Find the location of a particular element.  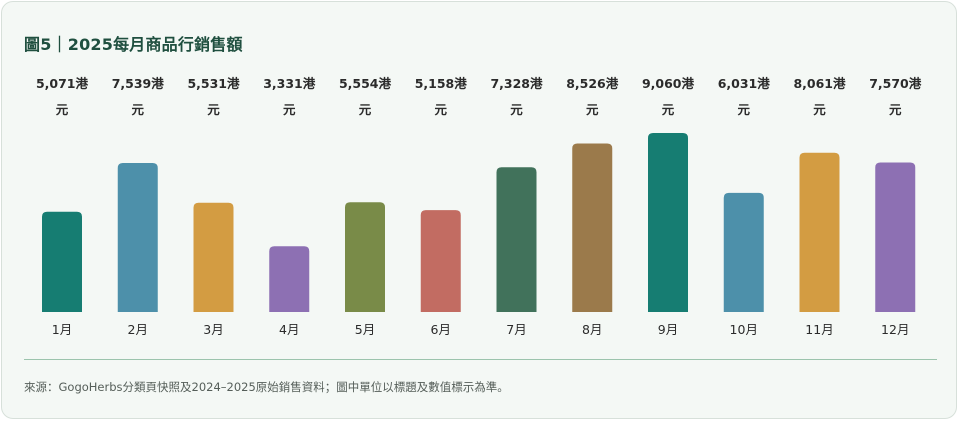

x-tick-label-6: 6月 is located at coordinates (441, 329).